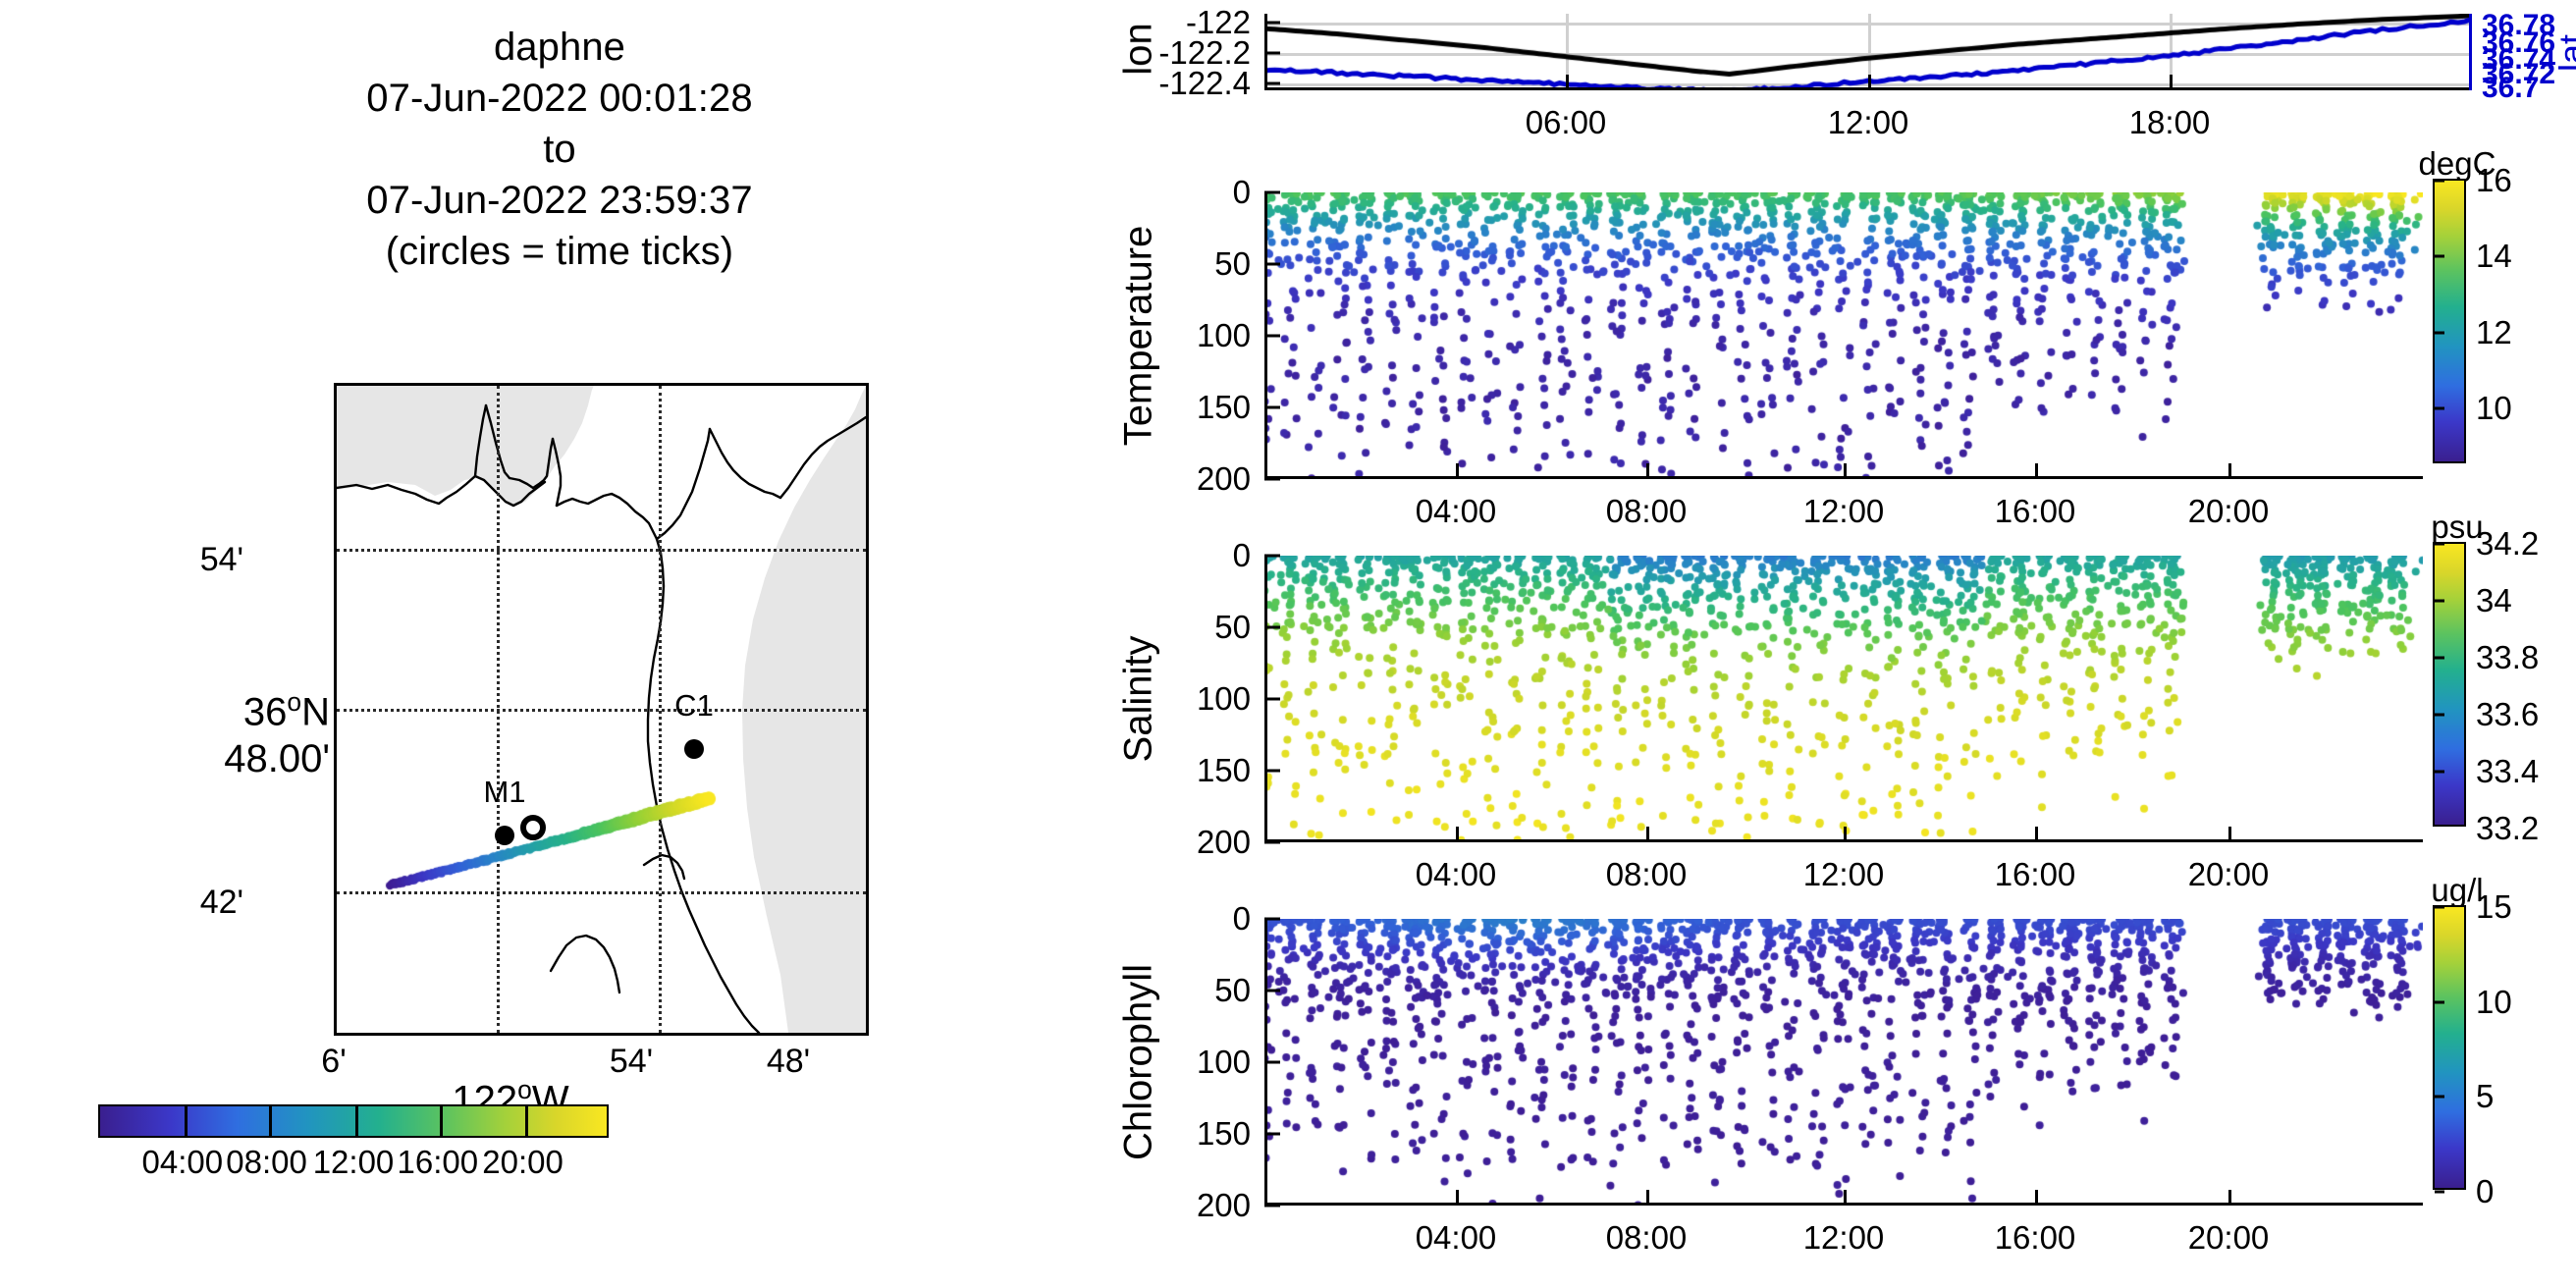  I want to click on time-colorbar-group: 04:00 08:00 12:00 16:00 20:00, so click(353, 1146).